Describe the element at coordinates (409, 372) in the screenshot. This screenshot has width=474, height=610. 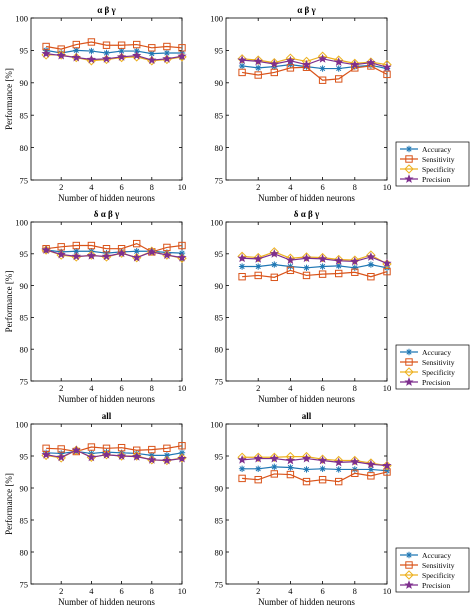
I see `legend-marker-specificity` at that location.